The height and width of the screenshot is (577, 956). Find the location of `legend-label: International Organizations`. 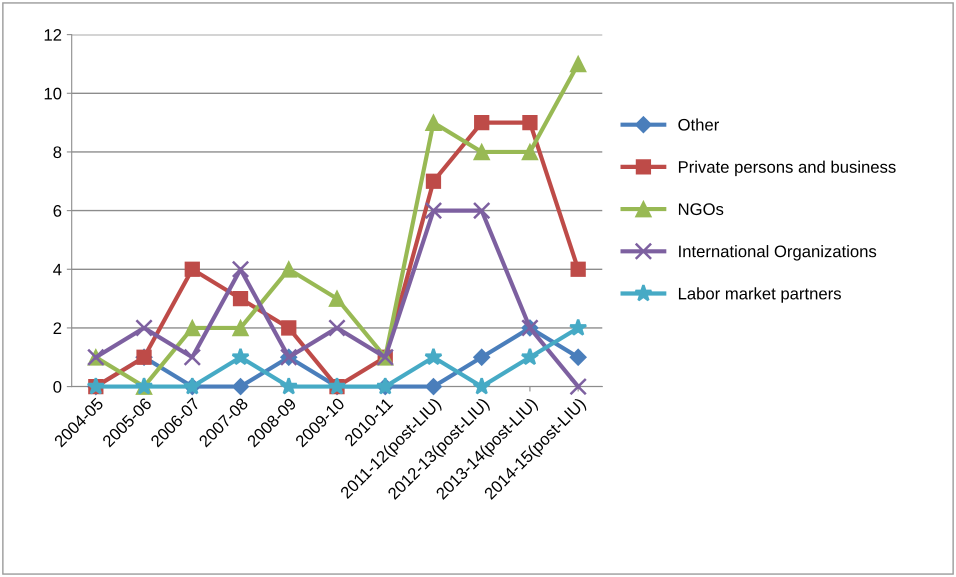

legend-label: International Organizations is located at coordinates (777, 253).